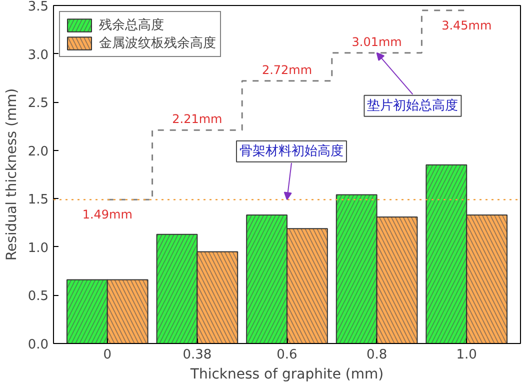 The height and width of the screenshot is (390, 530). Describe the element at coordinates (12, 174) in the screenshot. I see `y-axis-title: Residual thickness (mm)` at that location.